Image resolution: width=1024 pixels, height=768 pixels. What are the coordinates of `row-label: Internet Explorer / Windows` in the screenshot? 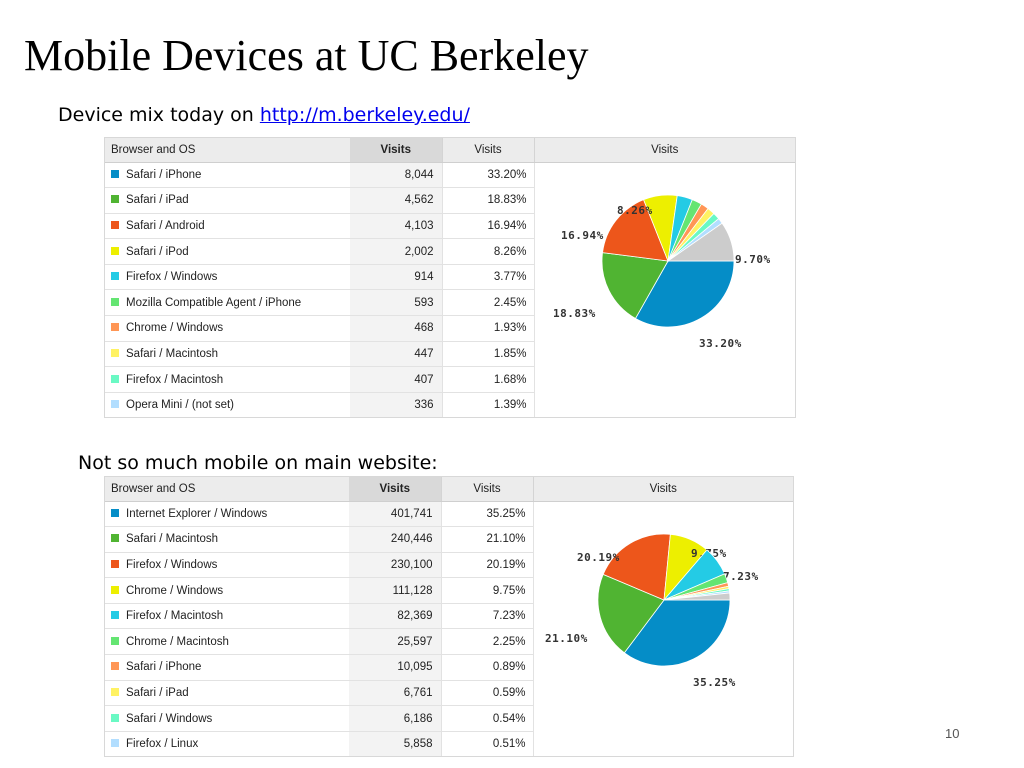 It's located at (197, 513).